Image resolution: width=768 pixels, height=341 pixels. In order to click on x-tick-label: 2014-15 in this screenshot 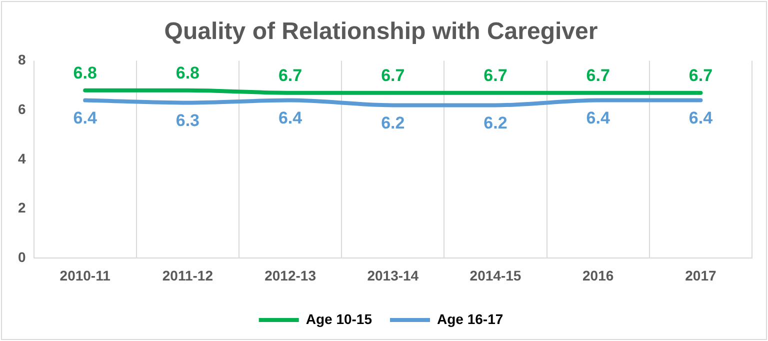, I will do `click(496, 275)`.